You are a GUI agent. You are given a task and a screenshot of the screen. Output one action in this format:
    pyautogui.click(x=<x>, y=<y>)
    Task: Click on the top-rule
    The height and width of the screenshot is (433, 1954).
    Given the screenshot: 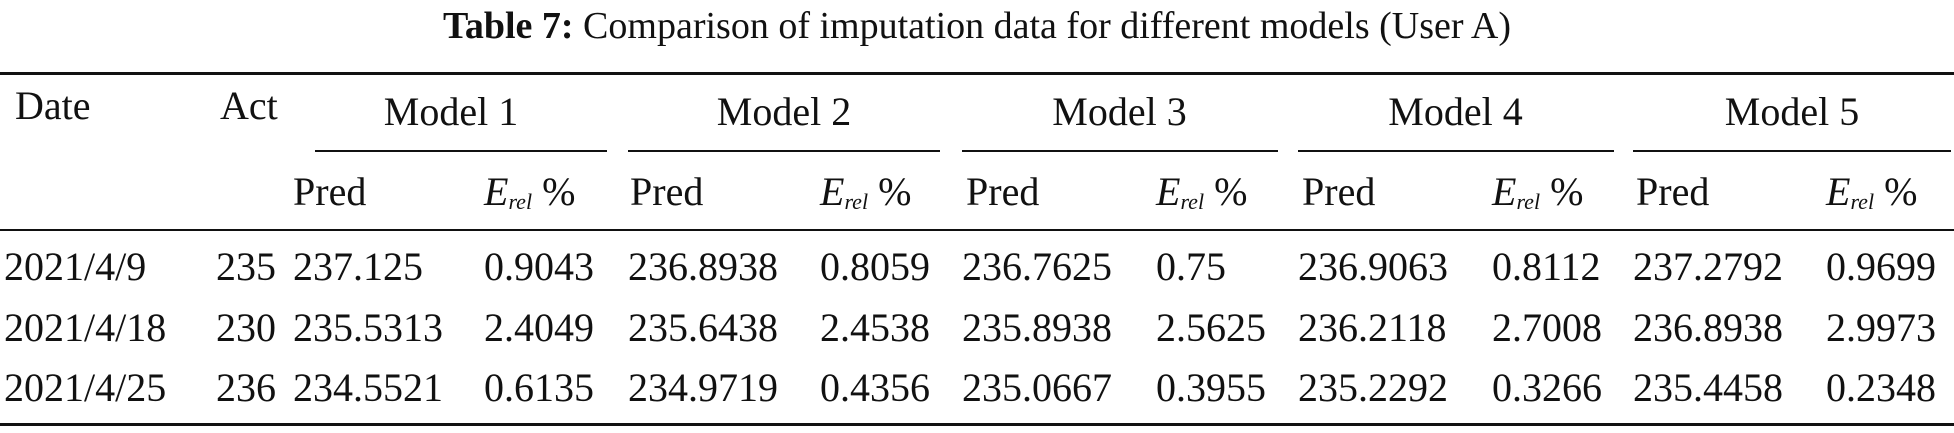 What is the action you would take?
    pyautogui.click(x=977, y=73)
    